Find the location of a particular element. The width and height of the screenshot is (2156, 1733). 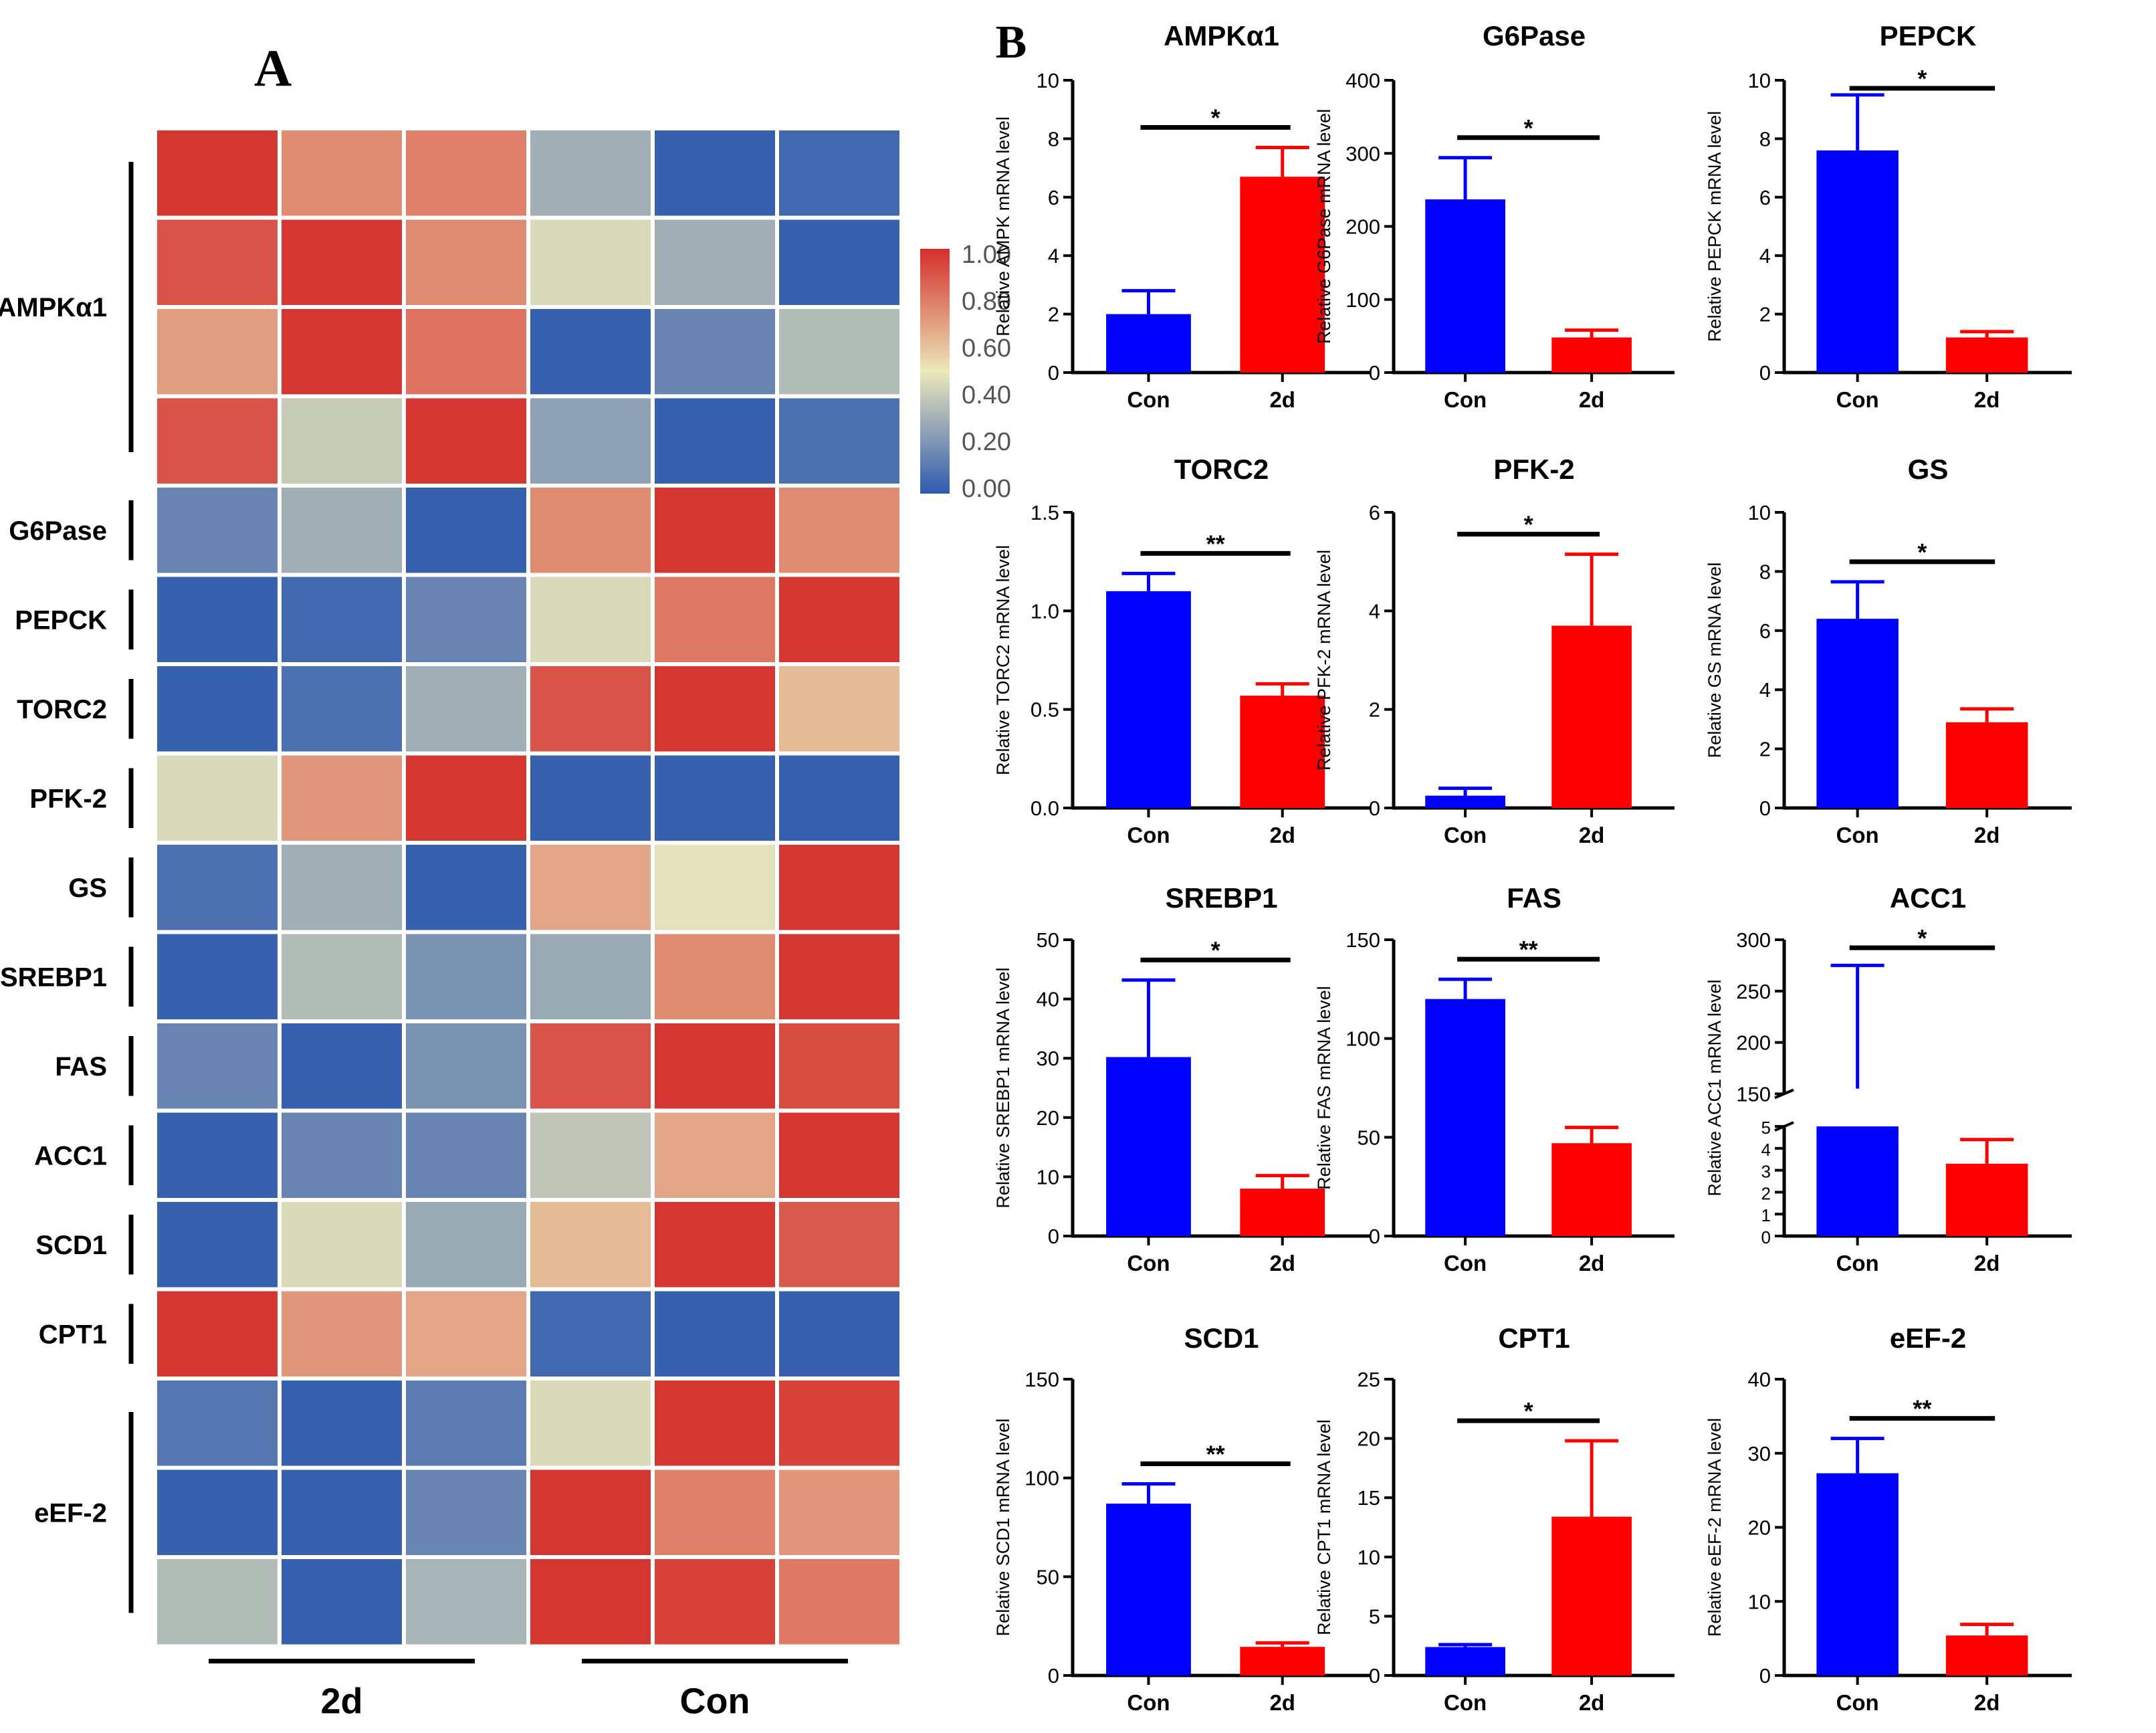

heatmap-row-label: SREBP1 is located at coordinates (54, 977).